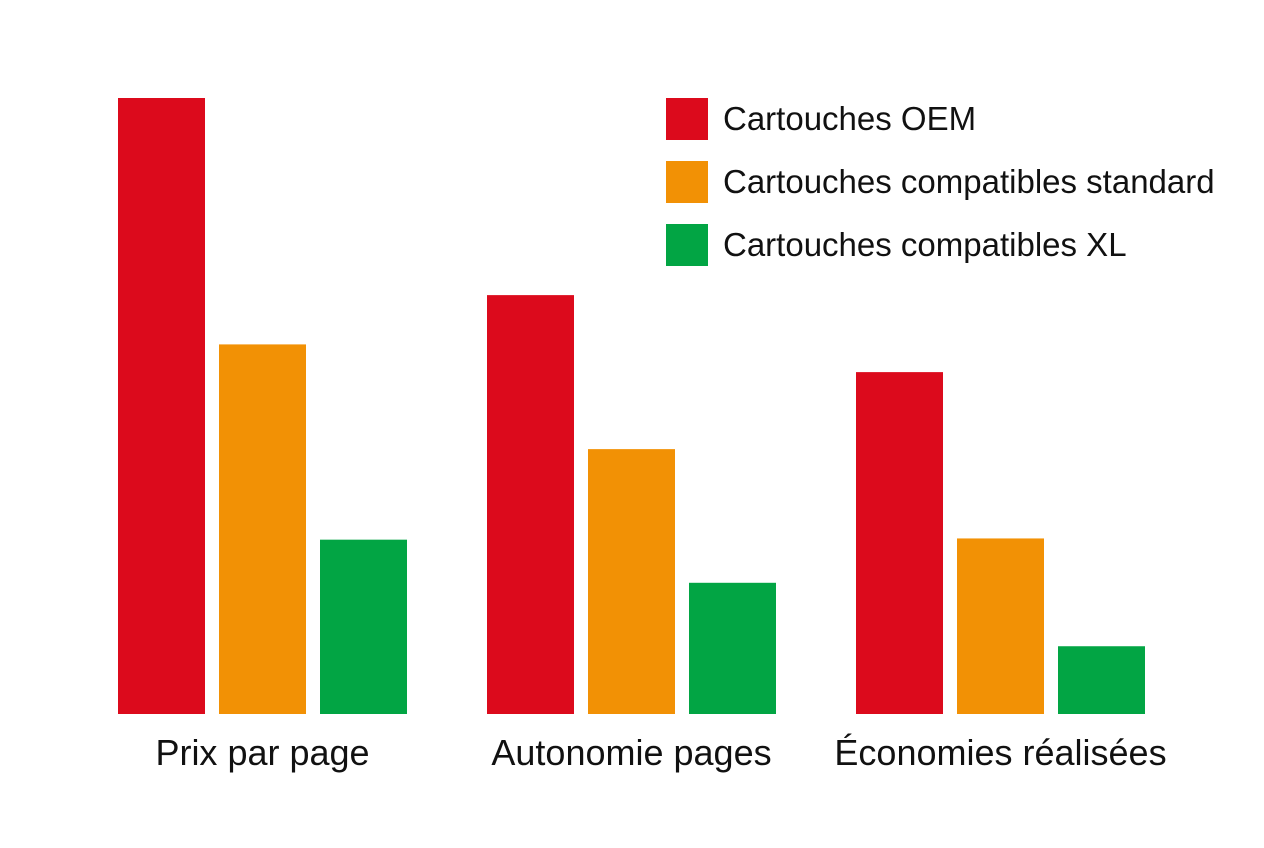 This screenshot has height=848, width=1264. What do you see at coordinates (687, 182) in the screenshot?
I see `legend-swatch-cartouches-compatibles-standard` at bounding box center [687, 182].